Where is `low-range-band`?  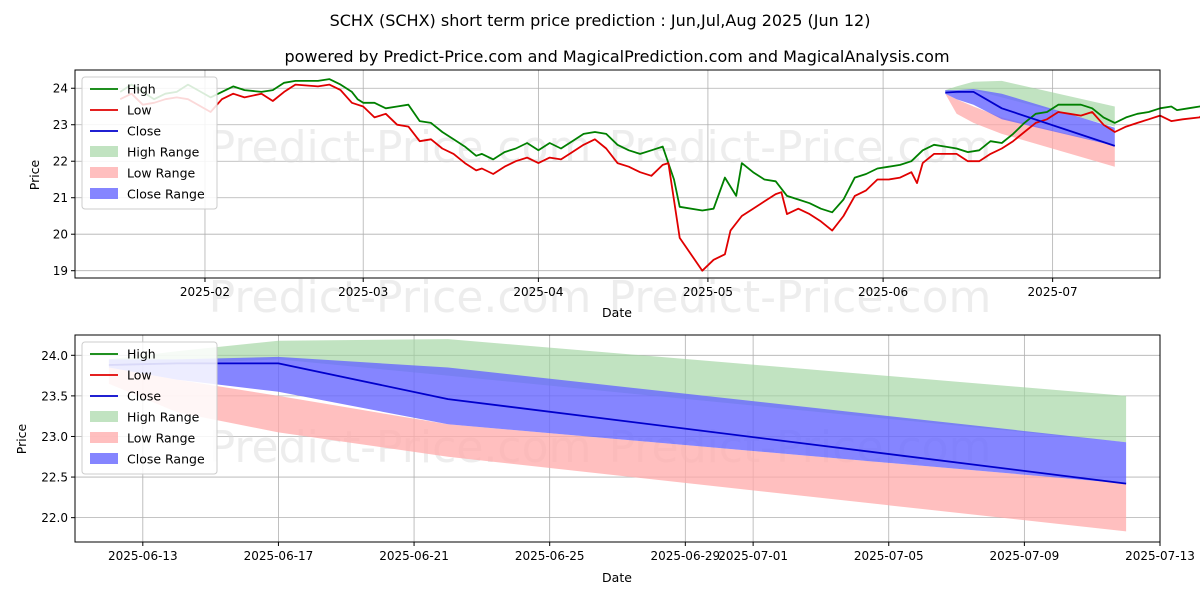 low-range-band is located at coordinates (1030, 130).